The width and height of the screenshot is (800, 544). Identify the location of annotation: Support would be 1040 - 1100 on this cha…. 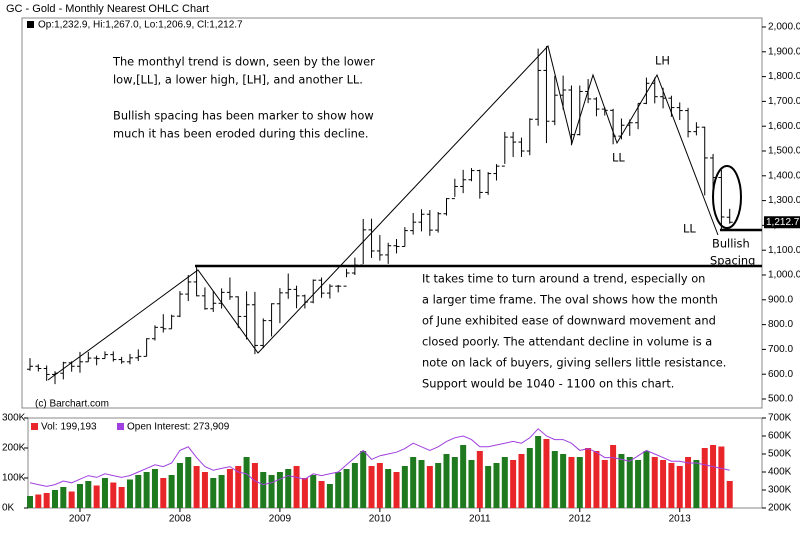
(548, 384).